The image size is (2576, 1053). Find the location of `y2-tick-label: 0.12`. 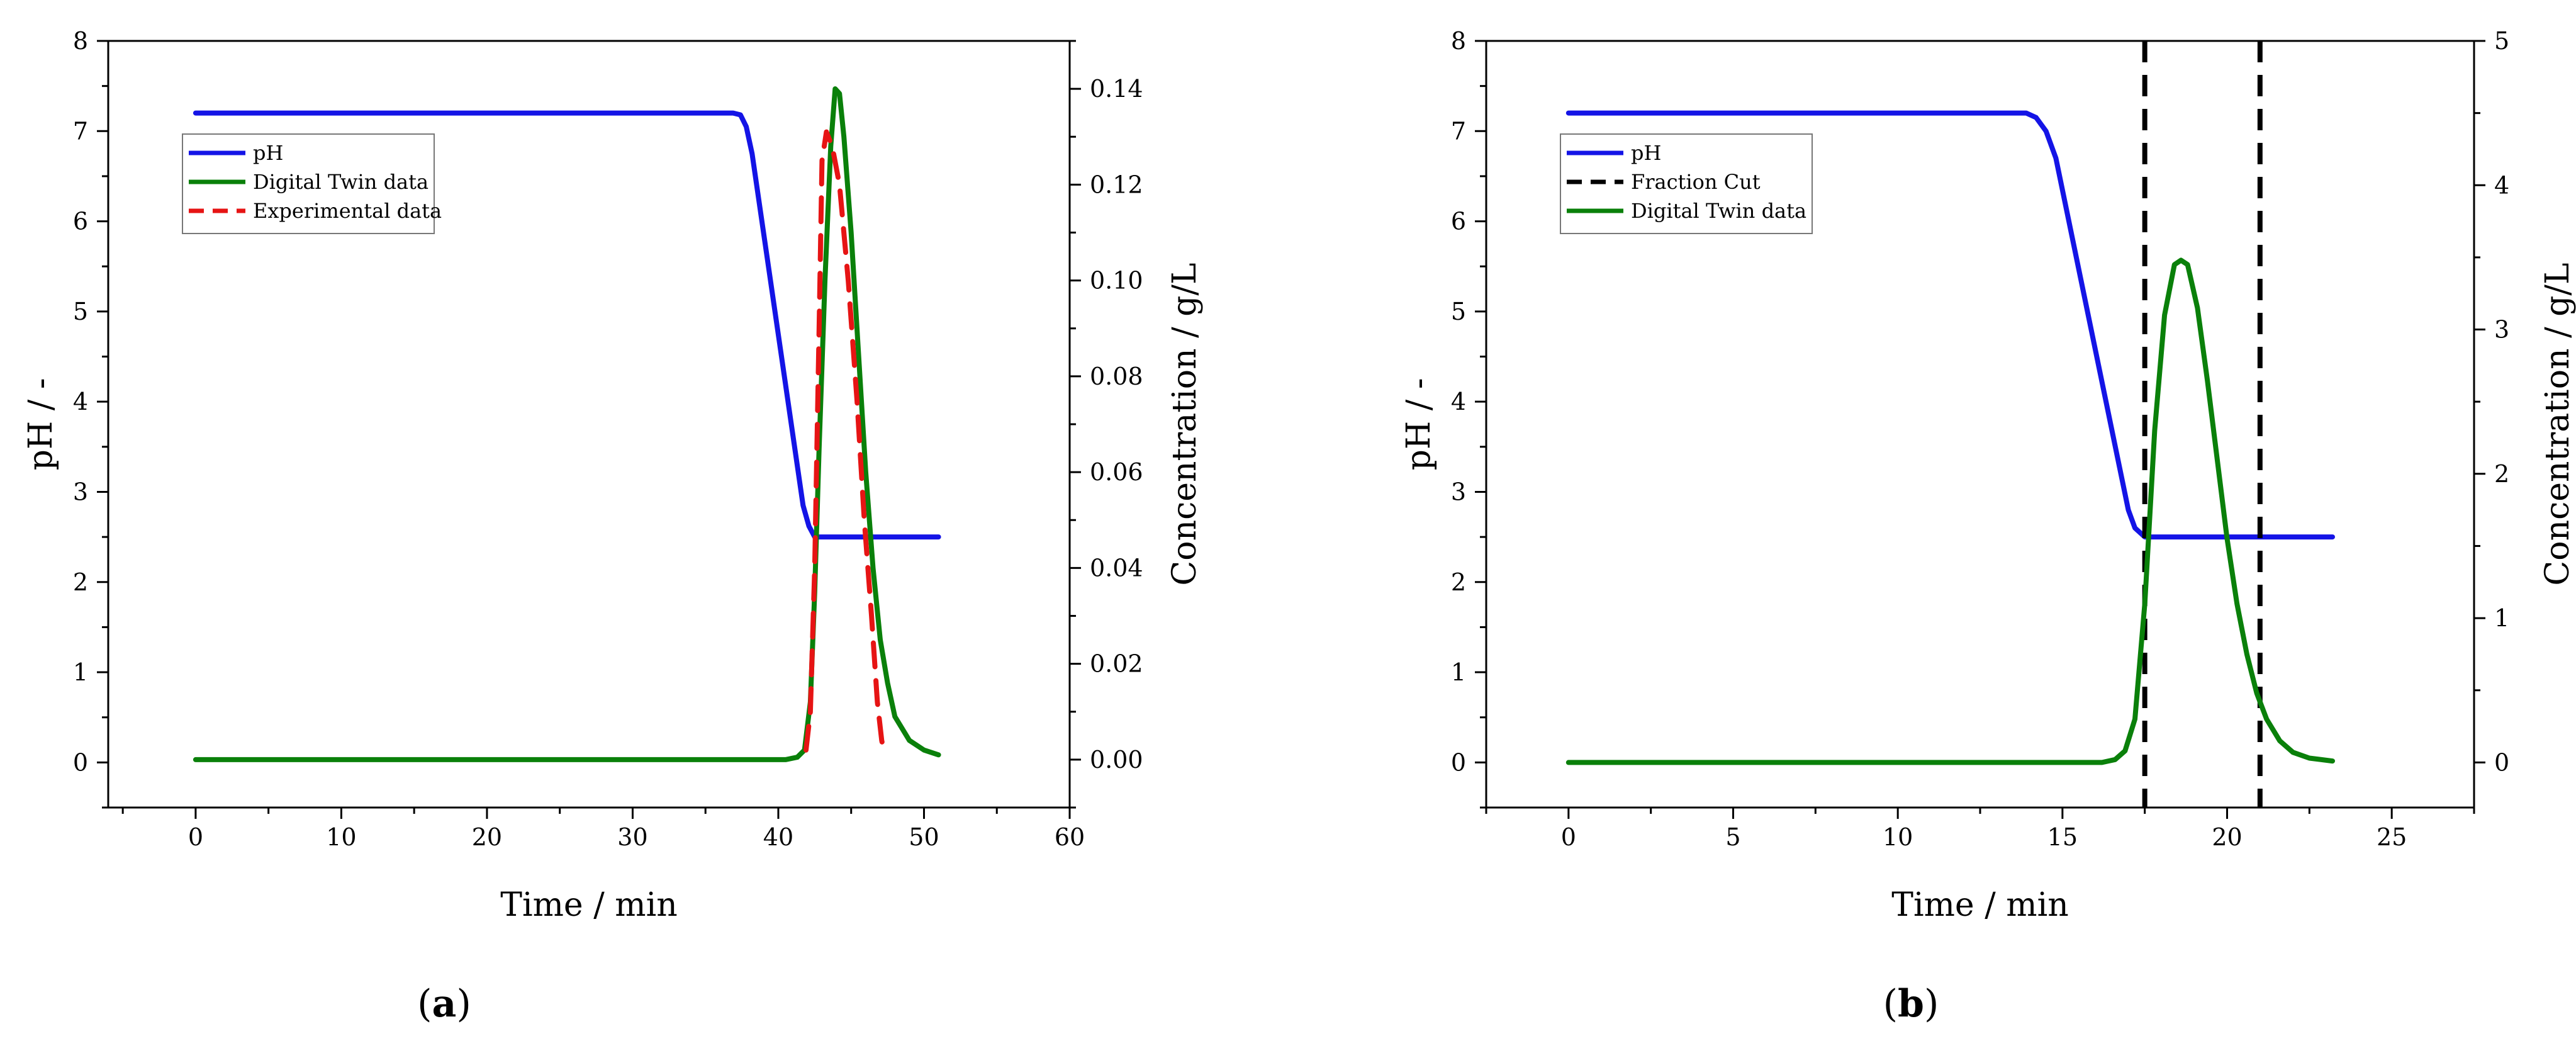

y2-tick-label: 0.12 is located at coordinates (1116, 184).